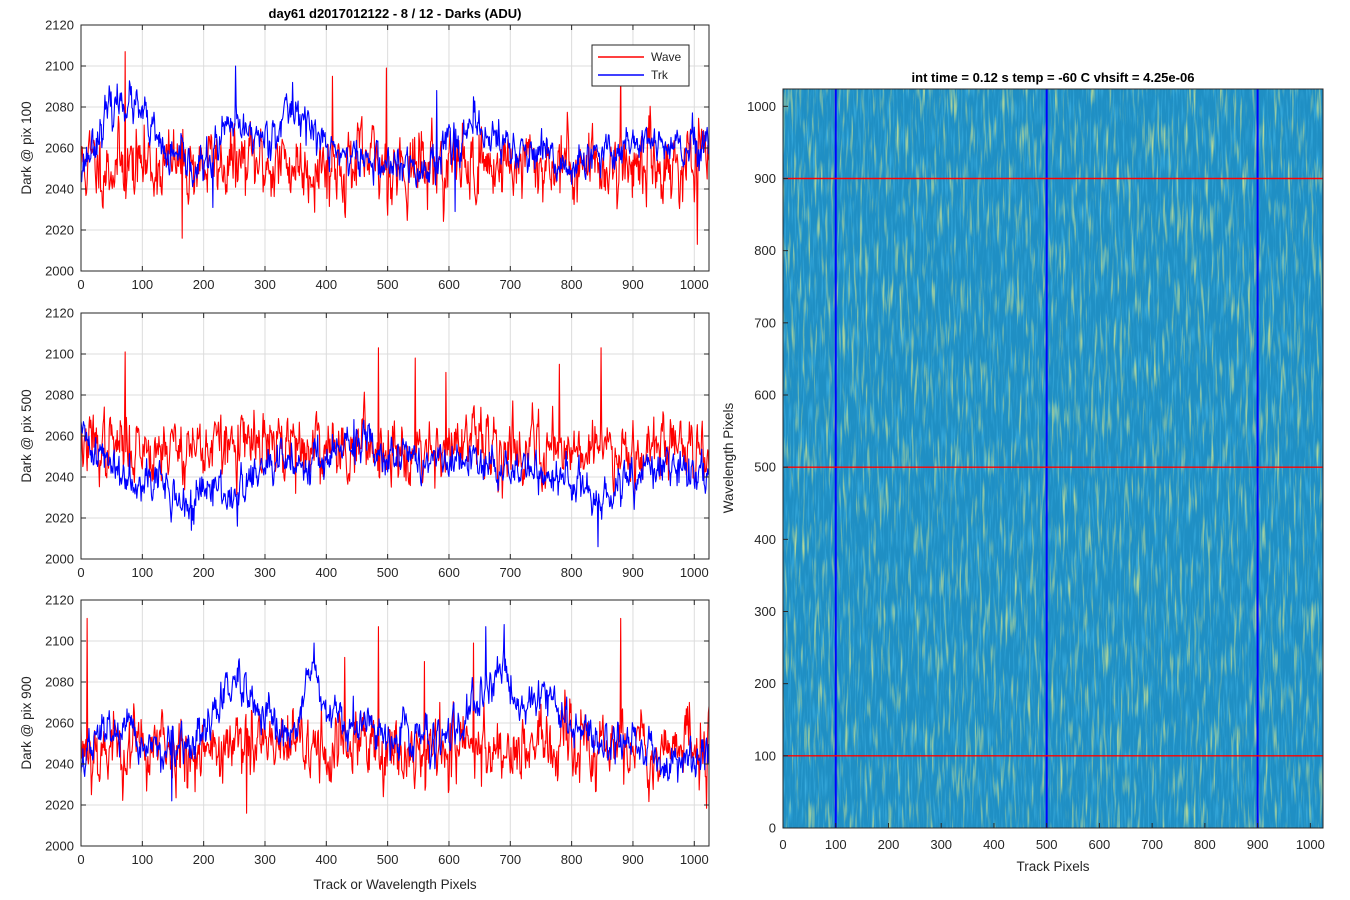  What do you see at coordinates (666, 57) in the screenshot?
I see `legend-label-wave: Wave` at bounding box center [666, 57].